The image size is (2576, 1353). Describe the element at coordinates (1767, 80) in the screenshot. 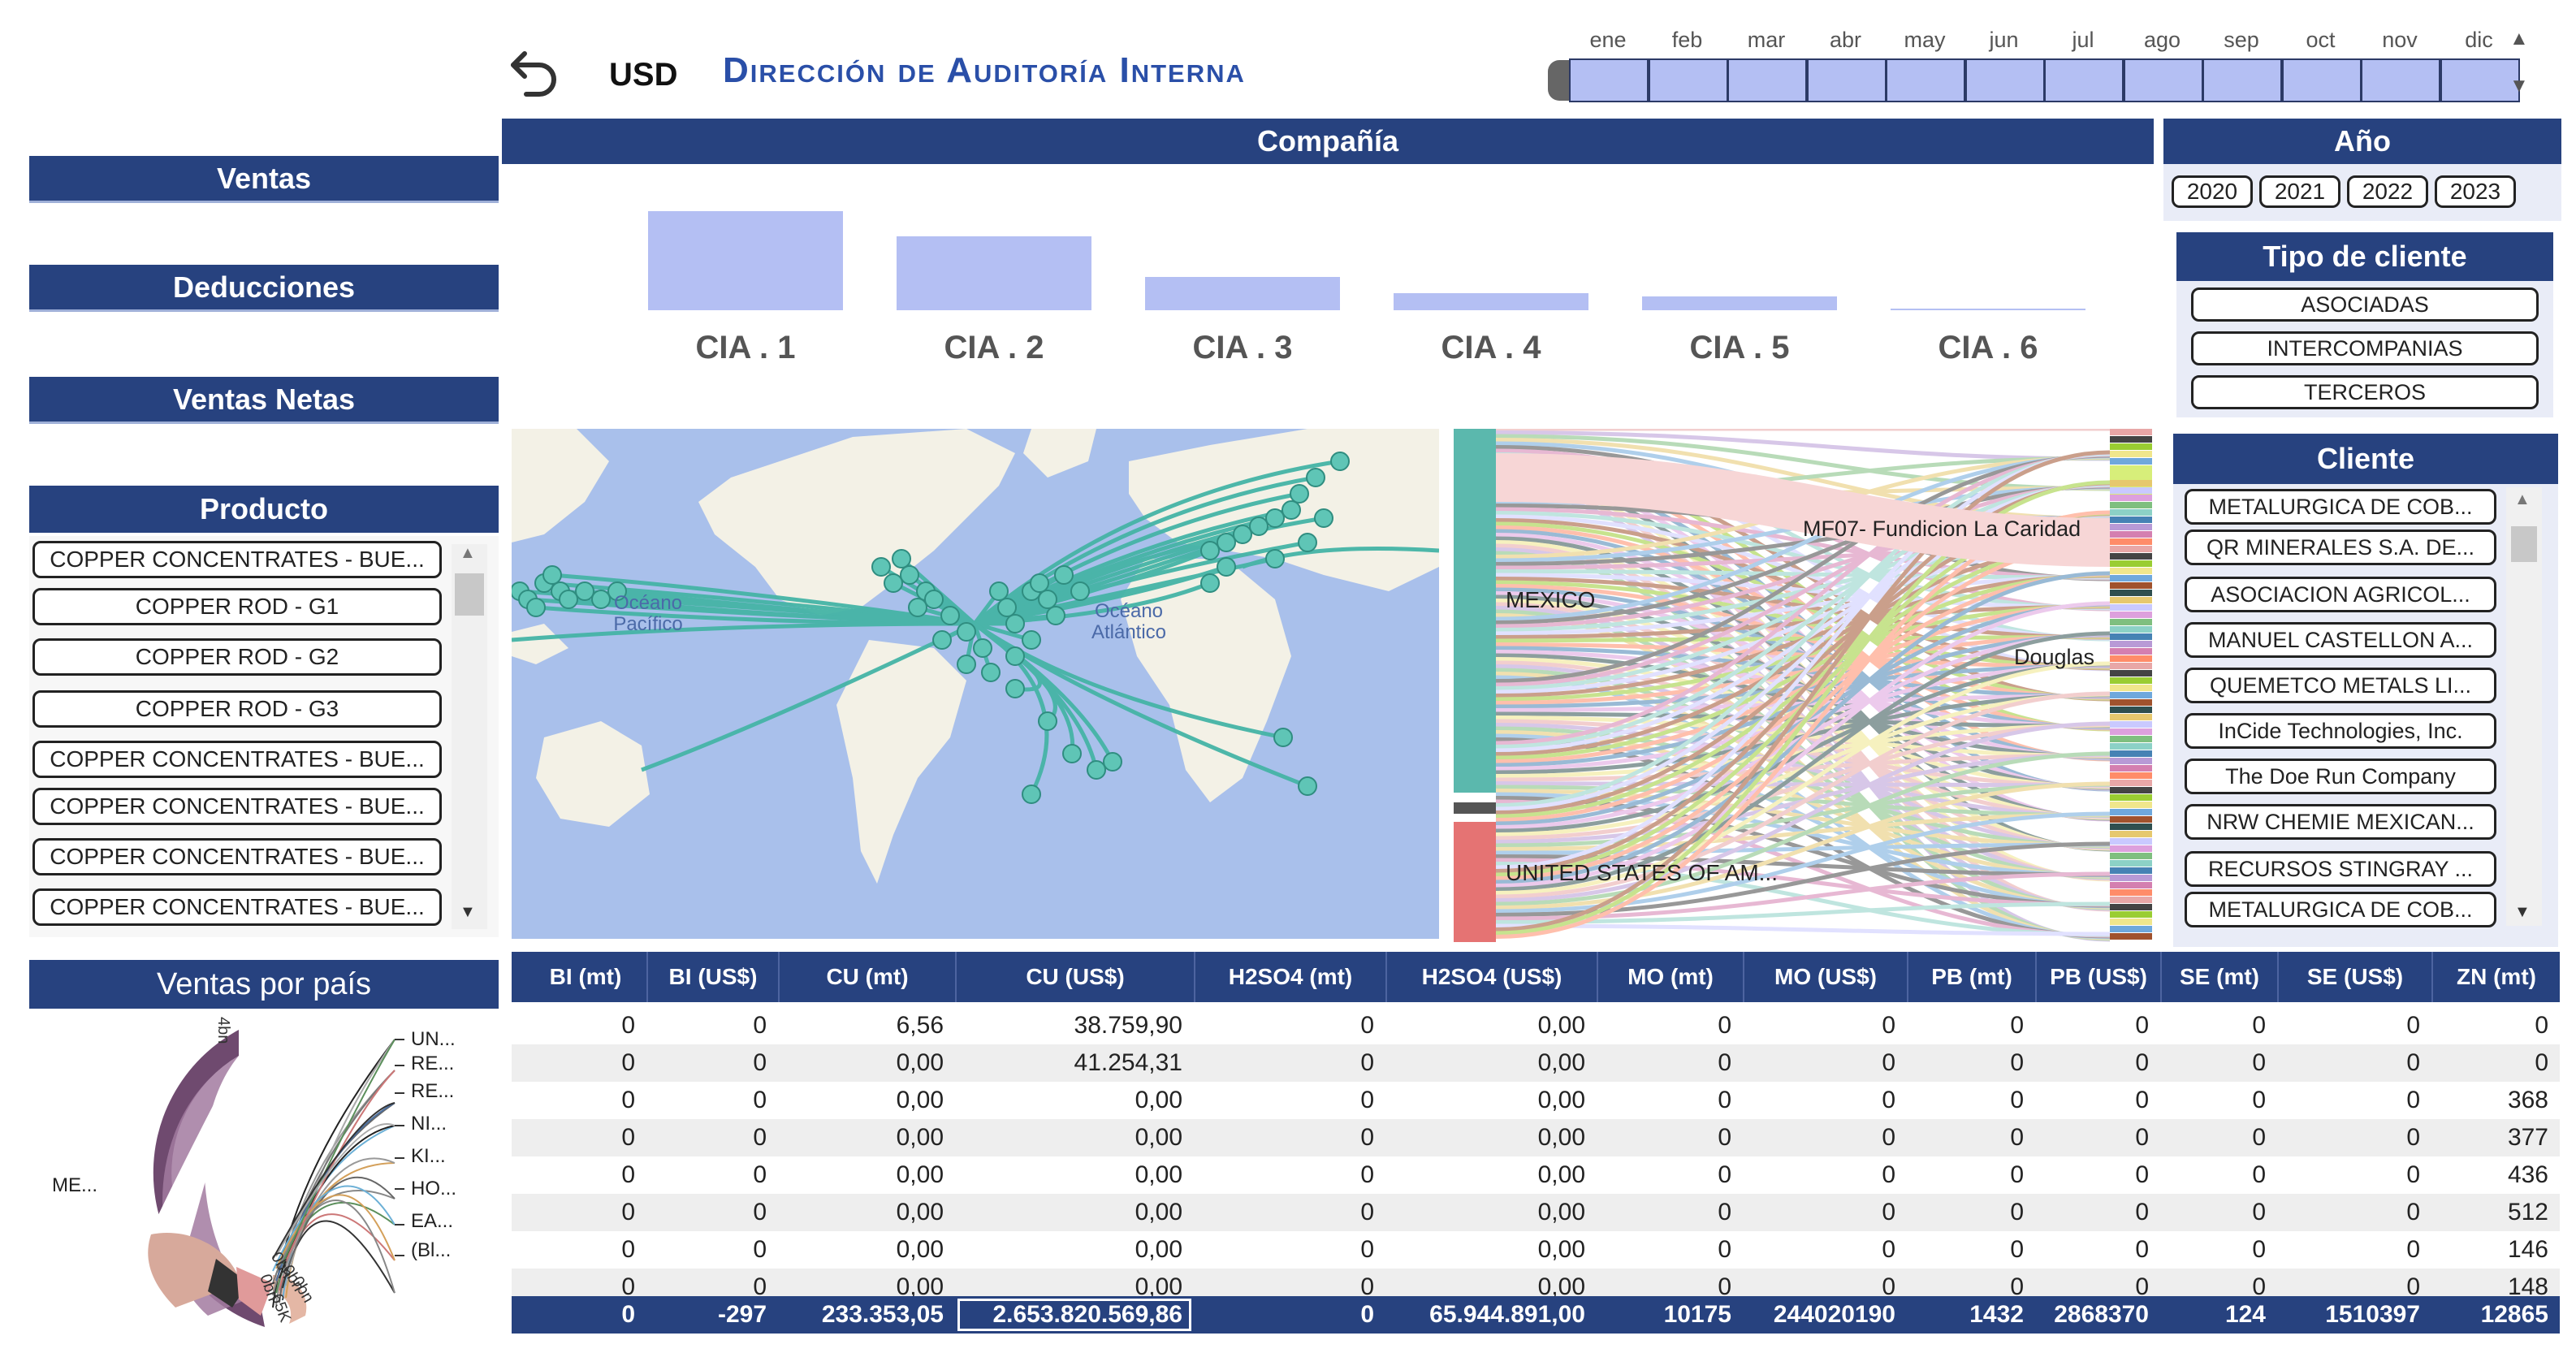

I see `month-cell-mar` at that location.